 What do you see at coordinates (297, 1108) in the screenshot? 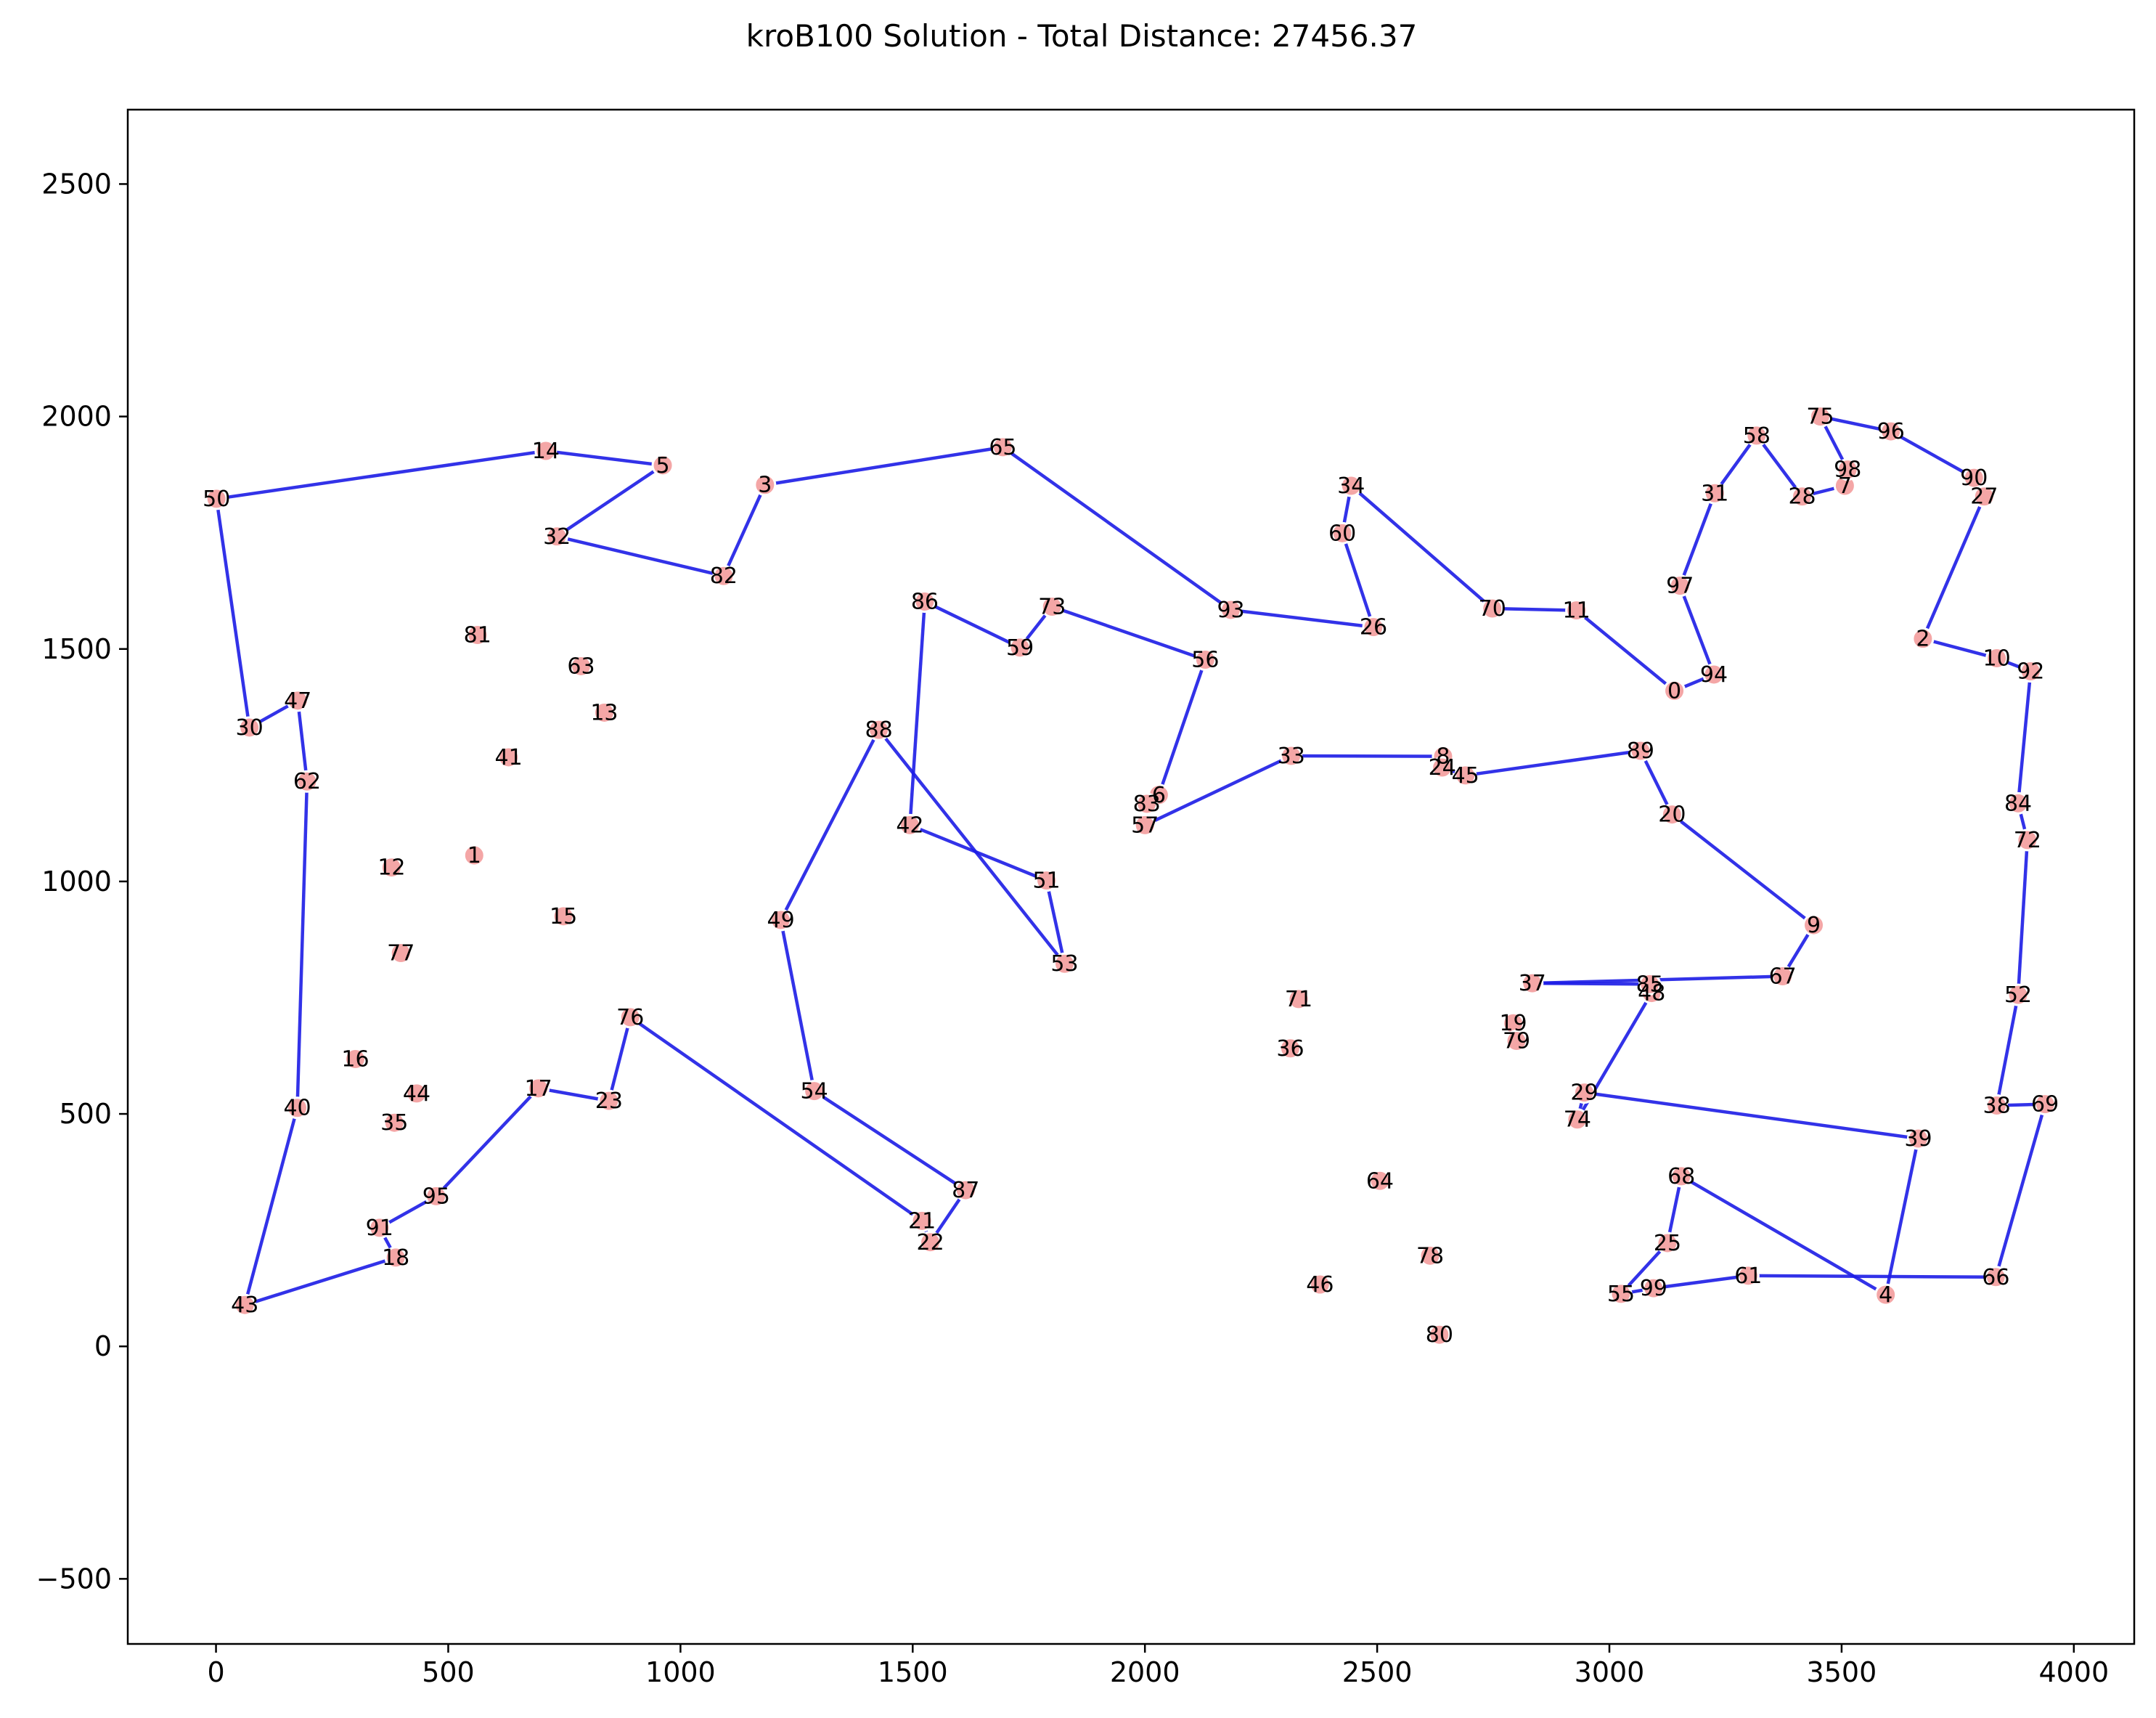
I see `city-label-40: 40` at bounding box center [297, 1108].